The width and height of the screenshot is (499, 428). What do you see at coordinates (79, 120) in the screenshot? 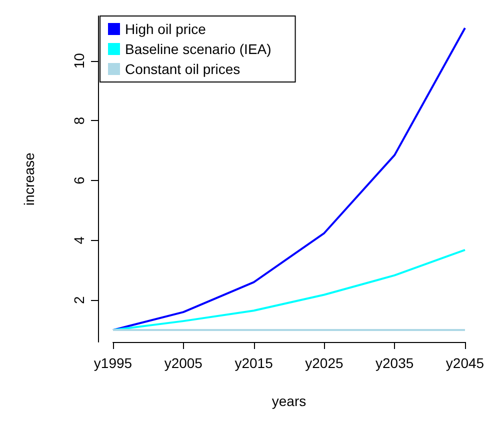
I see `y-tick-label: 8` at bounding box center [79, 120].